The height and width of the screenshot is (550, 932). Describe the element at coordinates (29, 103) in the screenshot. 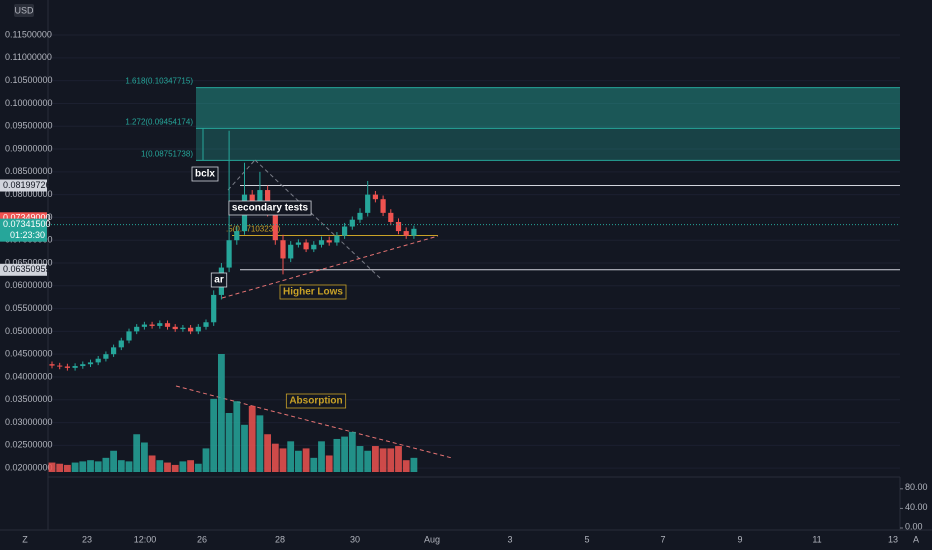

I see `y-tick-label: 0.10000000` at that location.